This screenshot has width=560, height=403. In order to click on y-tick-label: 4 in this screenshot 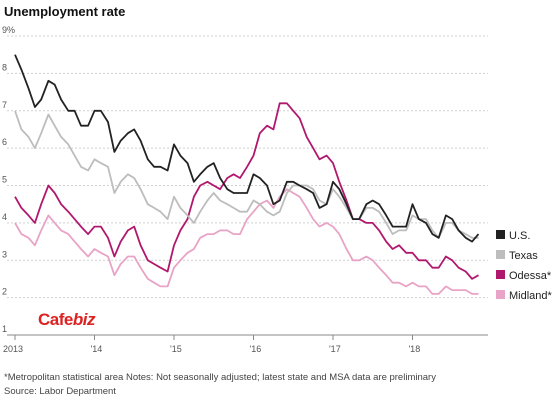, I will do `click(4, 217)`.